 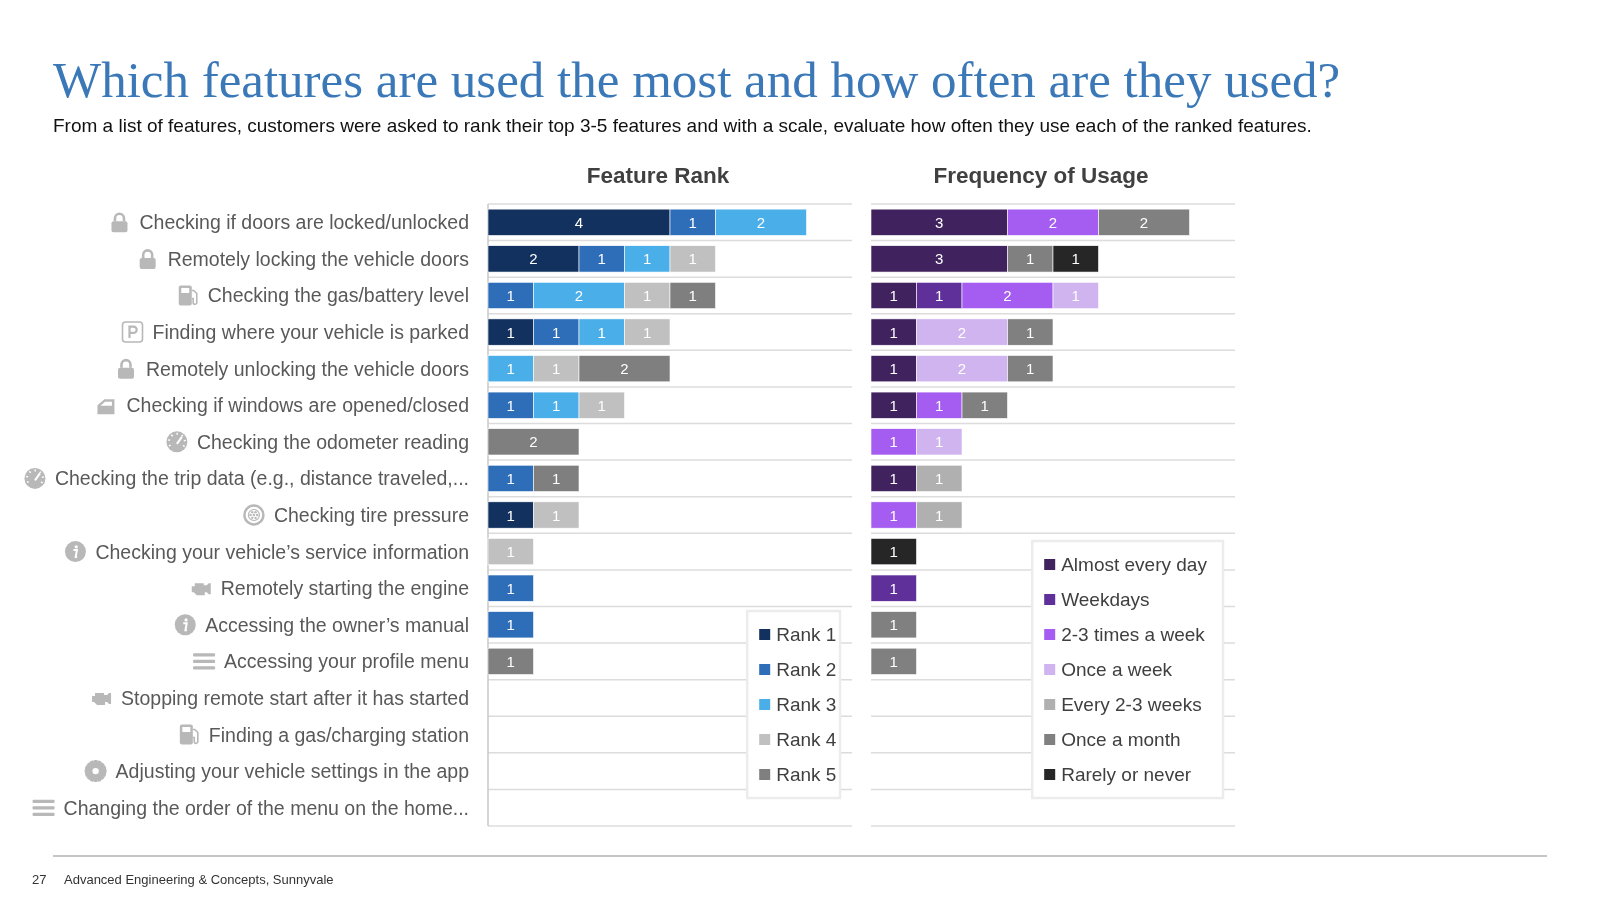 I want to click on y-tick-label: Finding a gas/charging station, so click(x=338, y=734).